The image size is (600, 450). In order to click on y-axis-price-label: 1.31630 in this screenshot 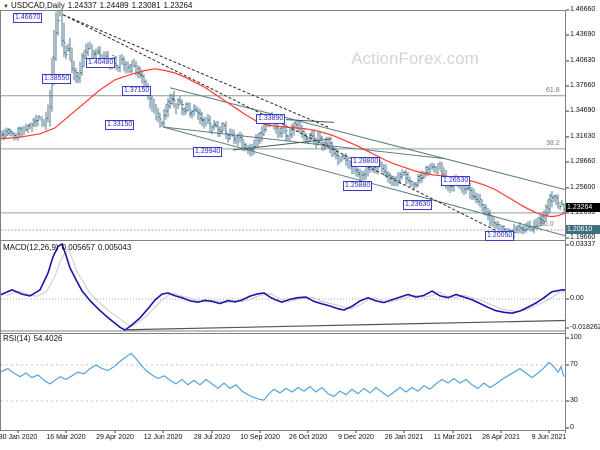, I will do `click(583, 136)`.